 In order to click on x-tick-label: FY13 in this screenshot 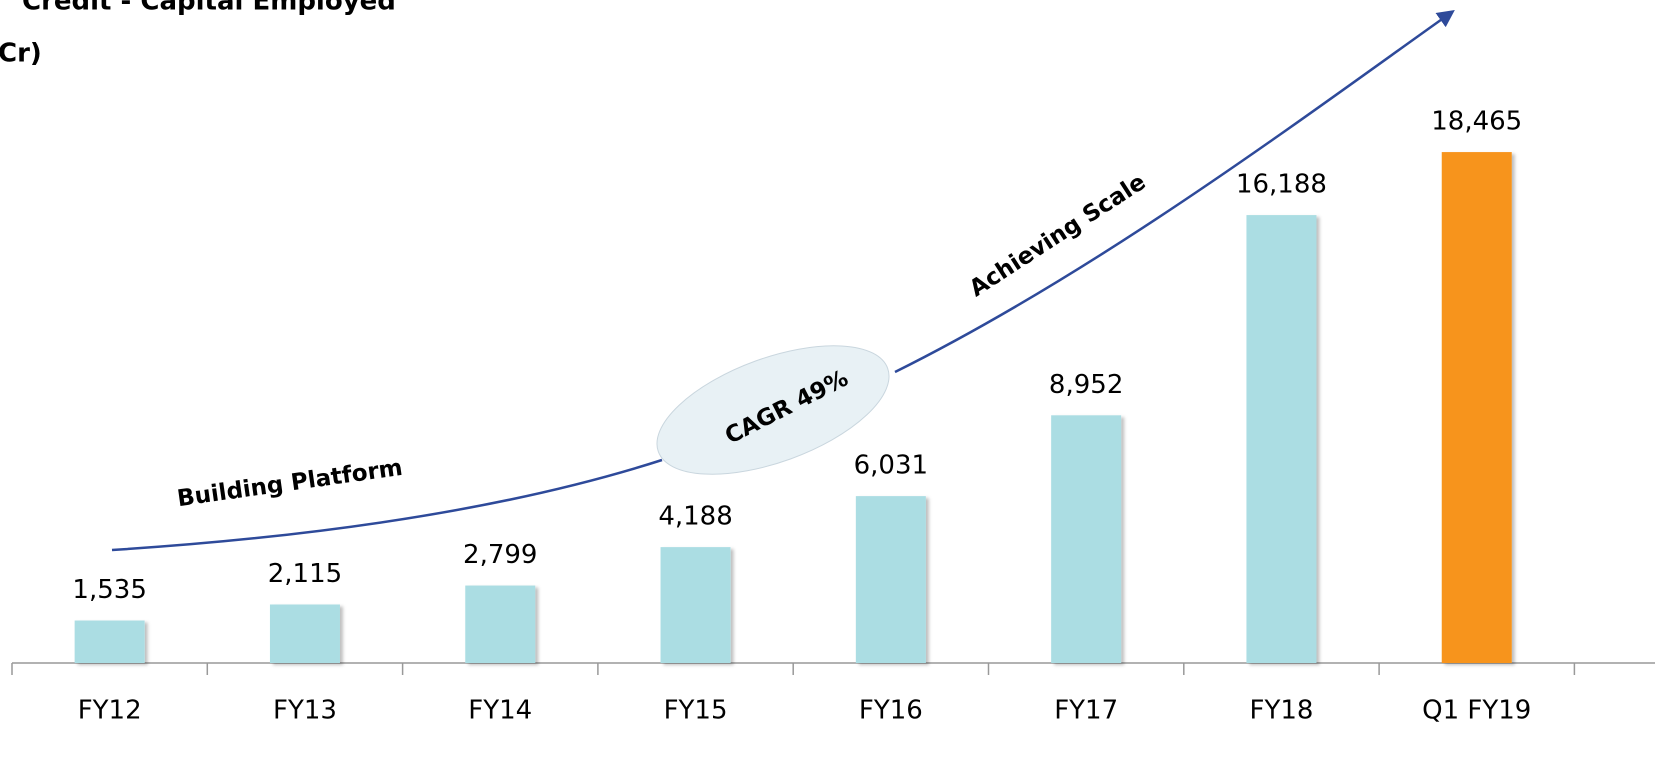, I will do `click(305, 711)`.